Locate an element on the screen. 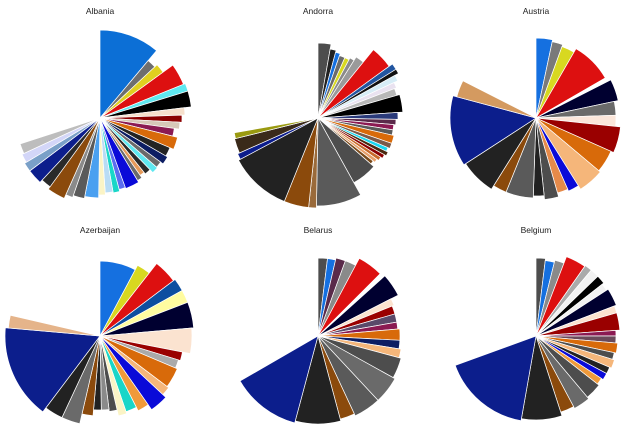  chart-panel-belarus: Belarus is located at coordinates (320, 325).